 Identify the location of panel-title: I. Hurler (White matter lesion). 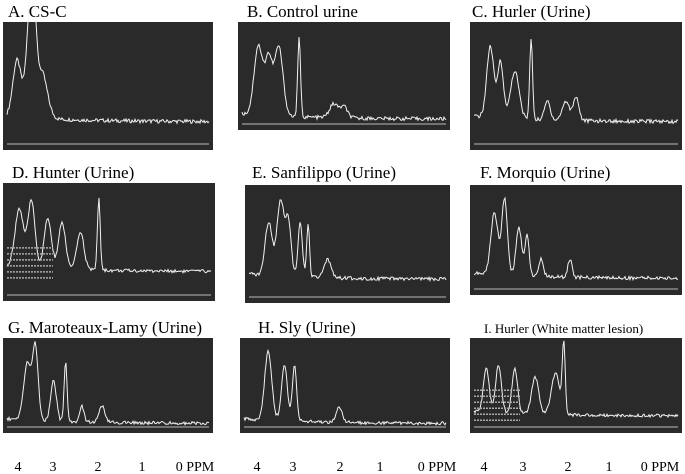
(563, 328).